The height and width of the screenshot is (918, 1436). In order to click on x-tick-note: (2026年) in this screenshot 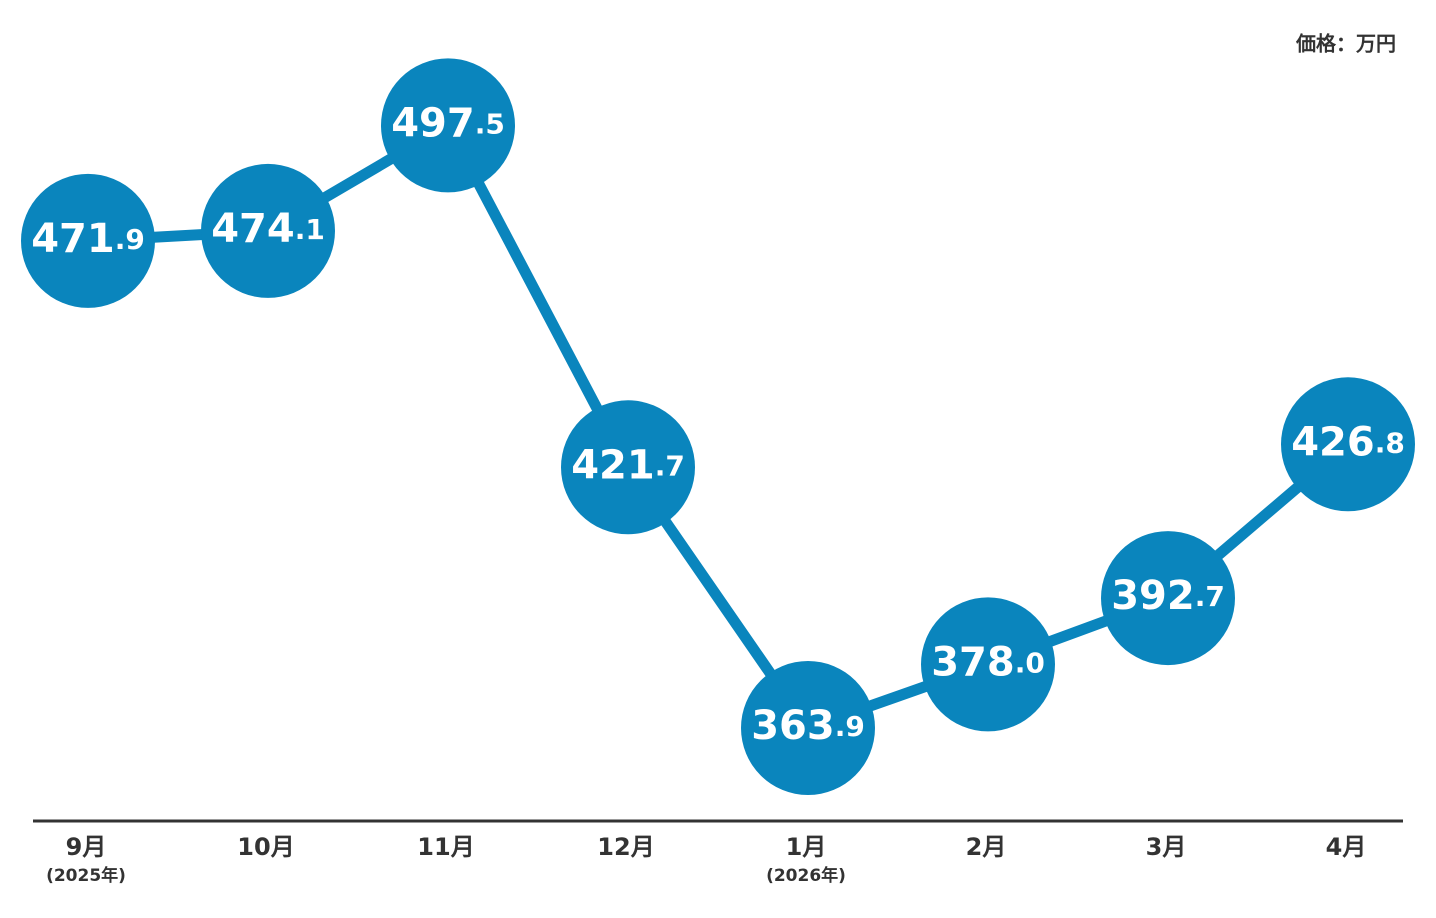, I will do `click(806, 875)`.